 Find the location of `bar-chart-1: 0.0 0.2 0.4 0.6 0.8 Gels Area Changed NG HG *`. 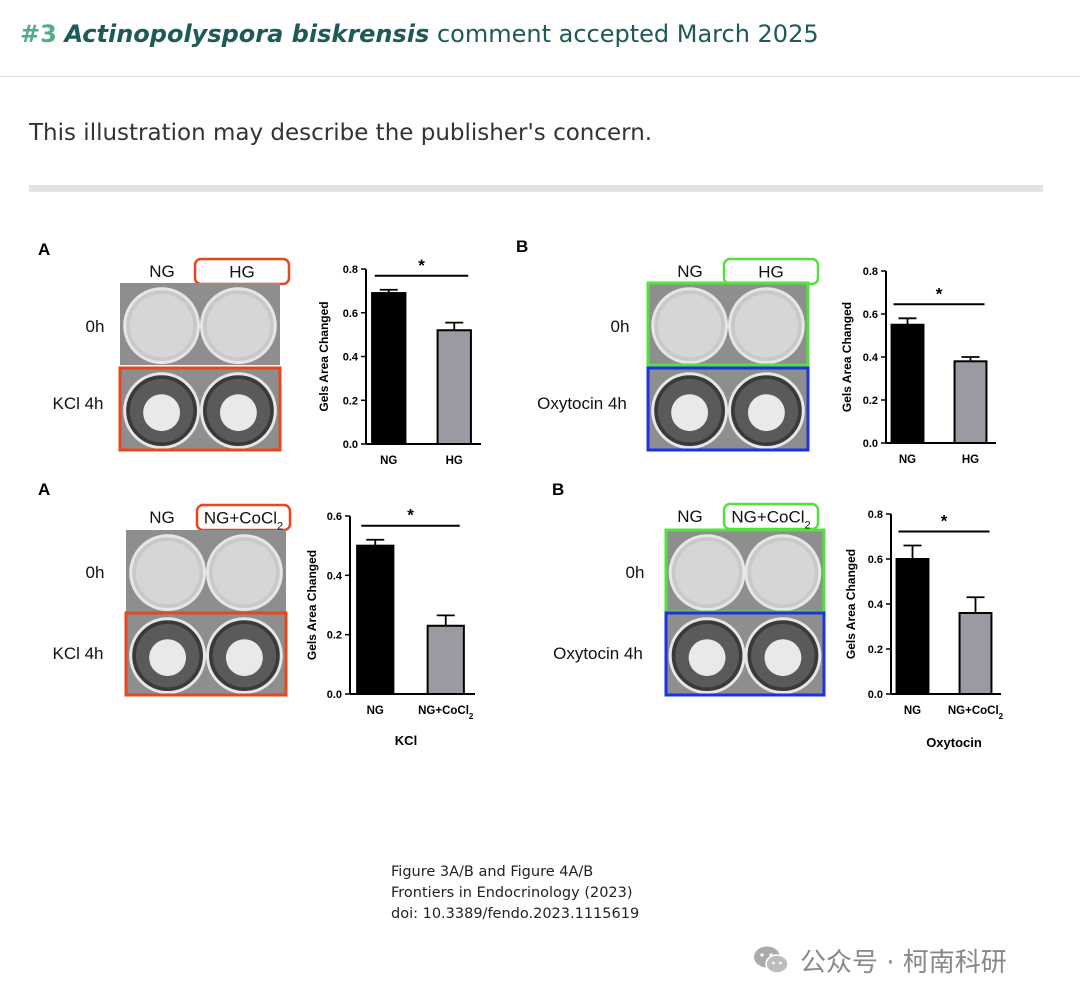

bar-chart-1: 0.0 0.2 0.4 0.6 0.8 Gels Area Changed NG HG * is located at coordinates (918, 366).